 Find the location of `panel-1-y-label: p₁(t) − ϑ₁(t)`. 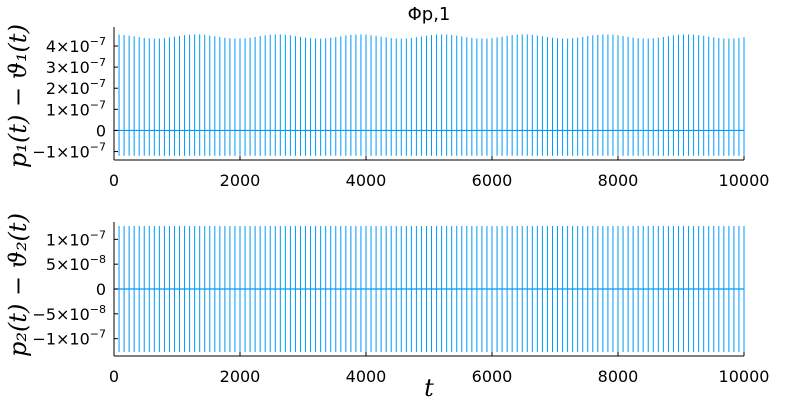

panel-1-y-label: p₁(t) − ϑ₁(t) is located at coordinates (18, 96).